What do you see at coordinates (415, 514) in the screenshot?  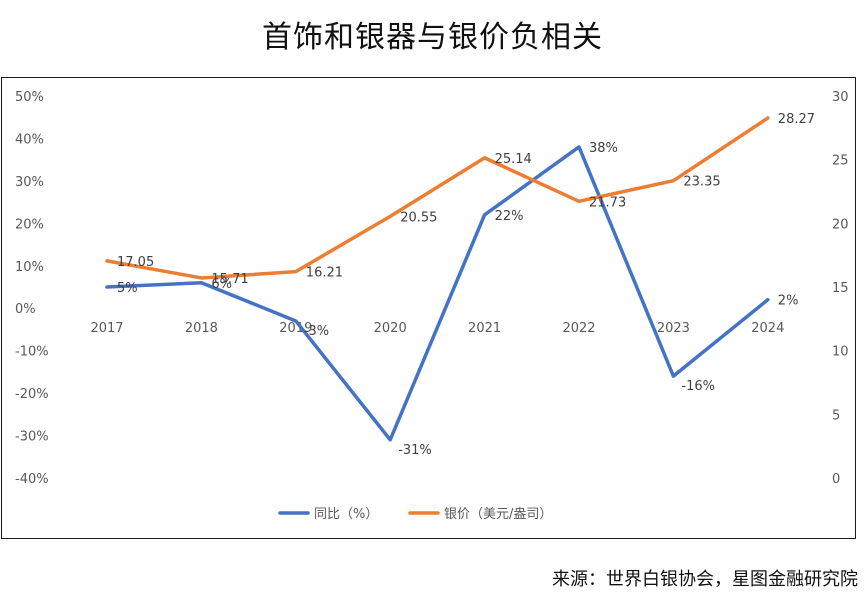 I see `legend: 同比（%） 银价（美元/盎司）` at bounding box center [415, 514].